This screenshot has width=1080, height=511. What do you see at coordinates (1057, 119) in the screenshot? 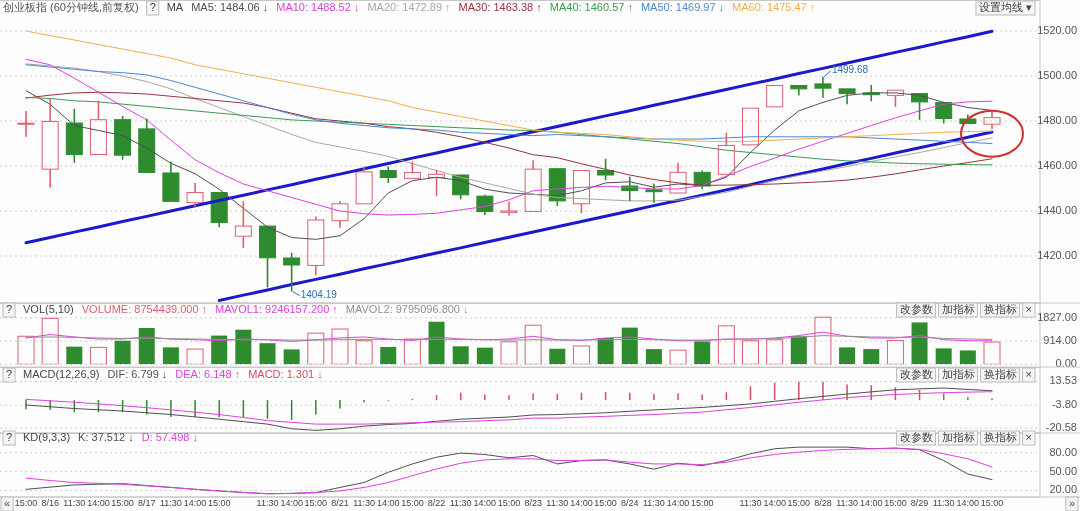
I see `y-tick-label: 1480.00` at bounding box center [1057, 119].